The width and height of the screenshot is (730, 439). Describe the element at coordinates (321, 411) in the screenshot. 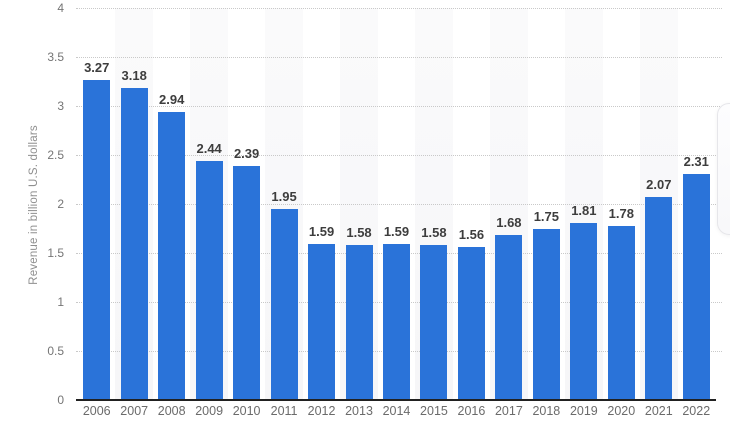

I see `x-tick-label-2012: 2012` at that location.